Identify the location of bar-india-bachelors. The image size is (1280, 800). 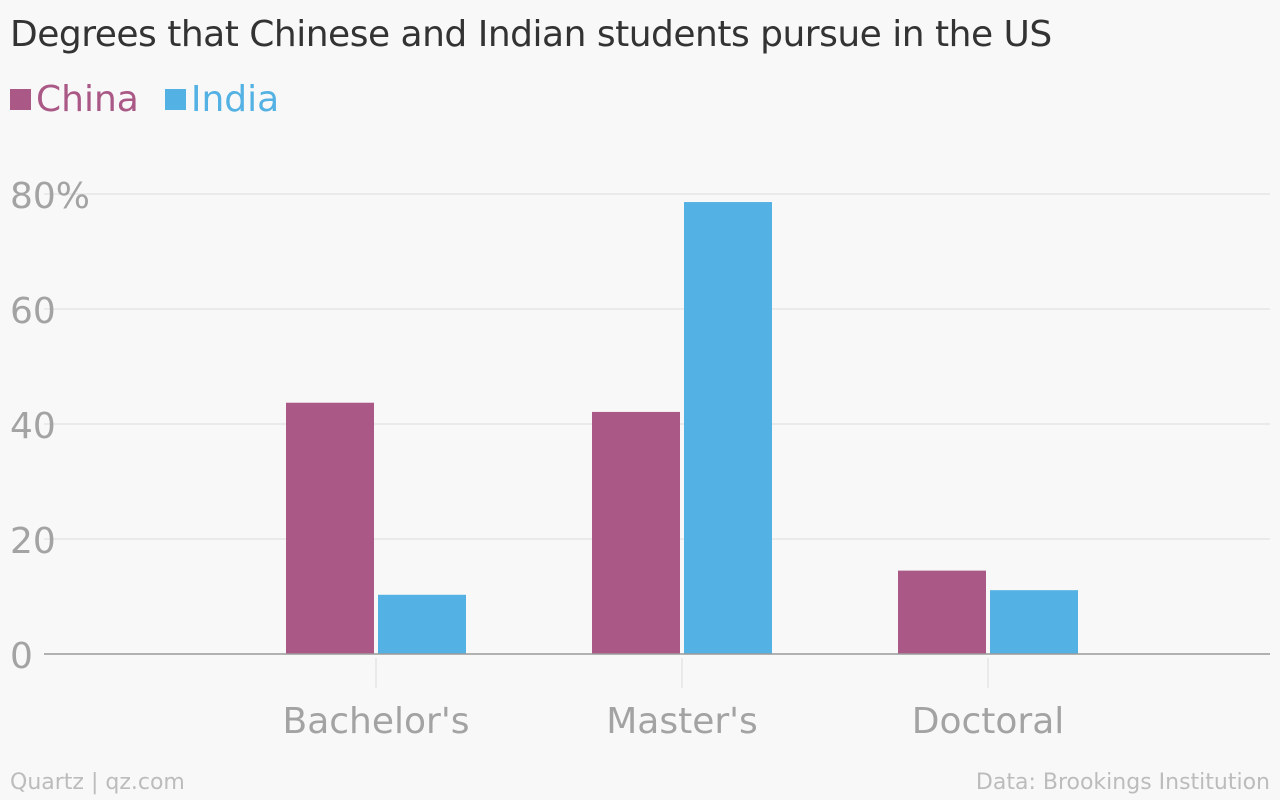
(422, 624).